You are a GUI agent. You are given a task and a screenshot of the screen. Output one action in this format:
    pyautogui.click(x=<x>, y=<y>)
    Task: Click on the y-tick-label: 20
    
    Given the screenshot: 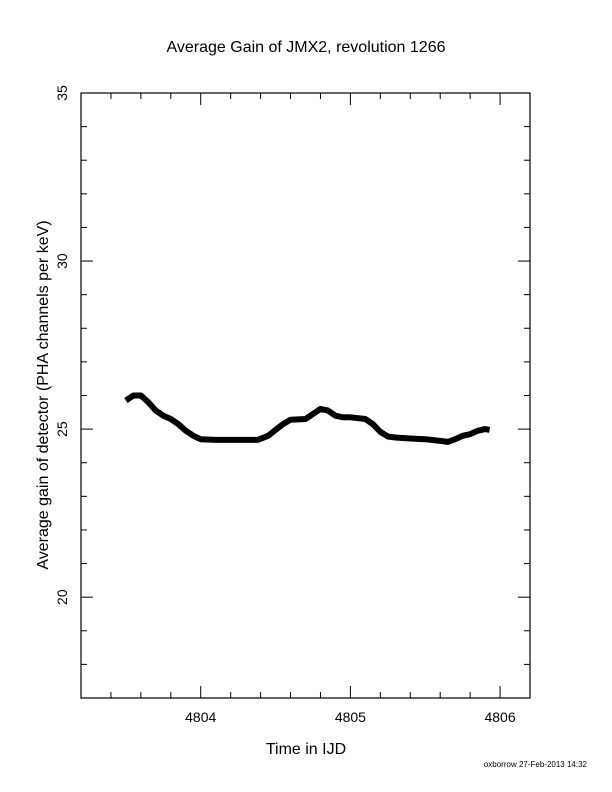 What is the action you would take?
    pyautogui.click(x=62, y=597)
    